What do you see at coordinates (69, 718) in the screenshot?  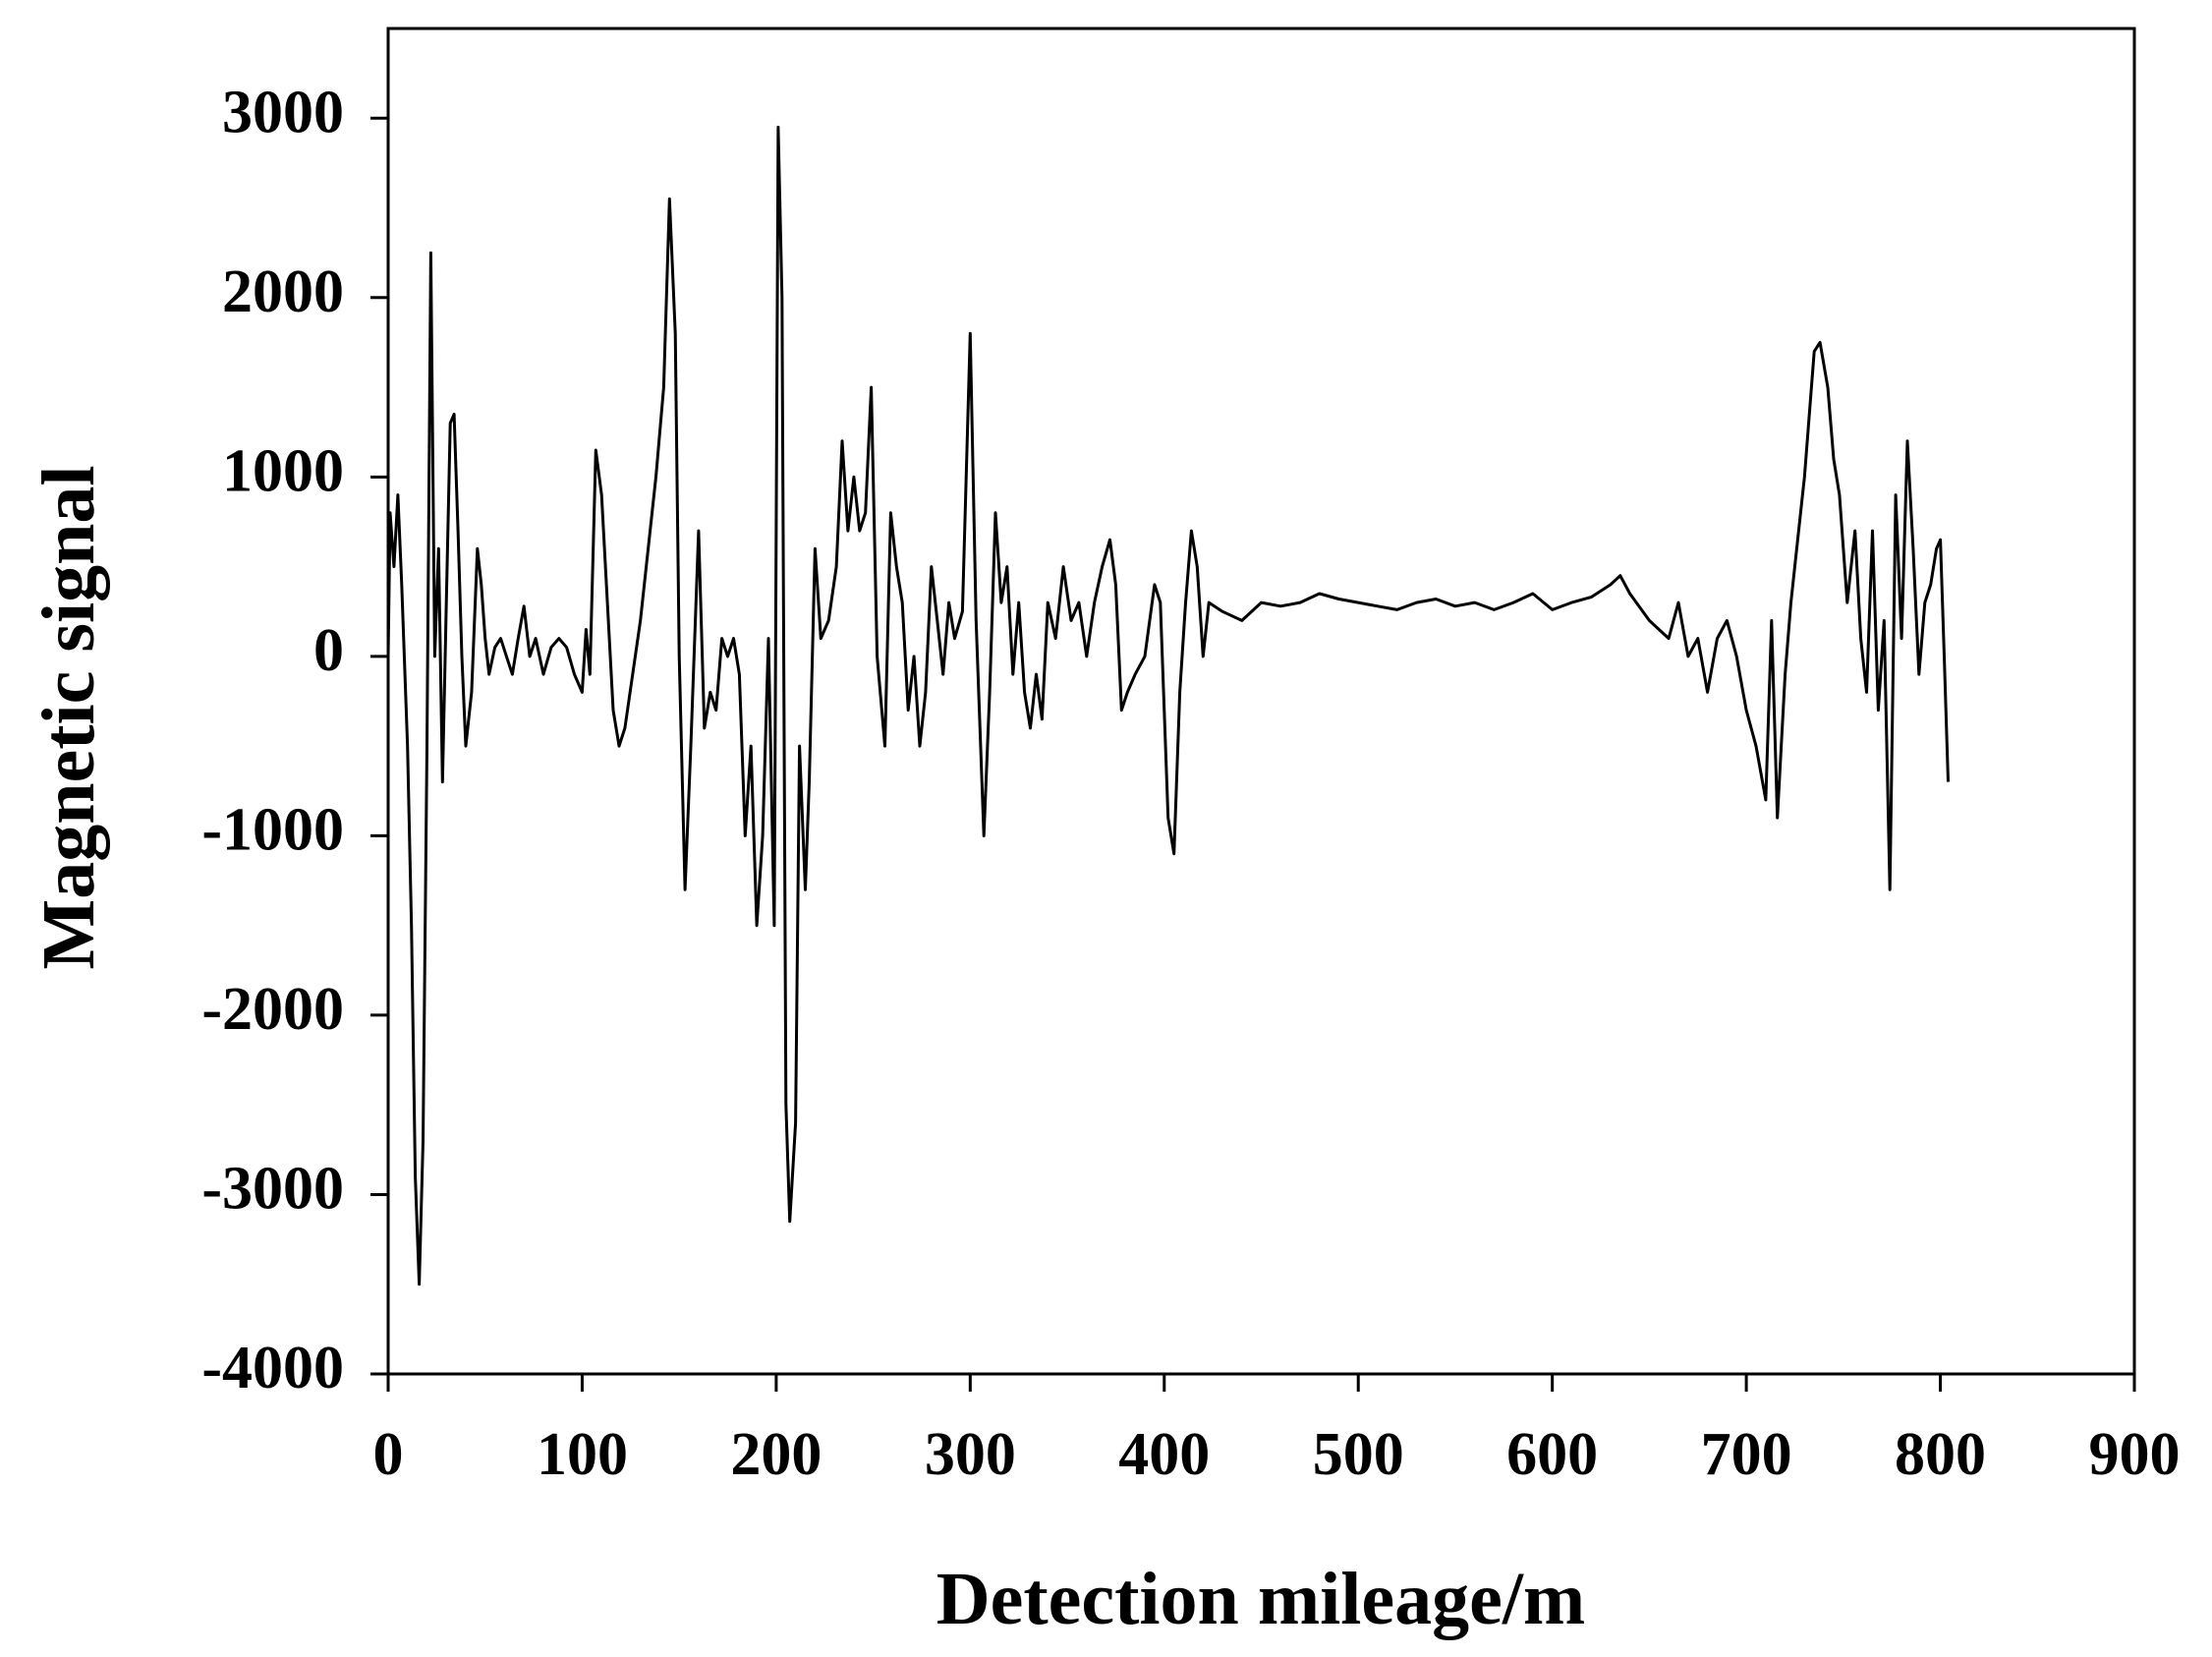 I see `y-axis-title: Magnetic signal` at bounding box center [69, 718].